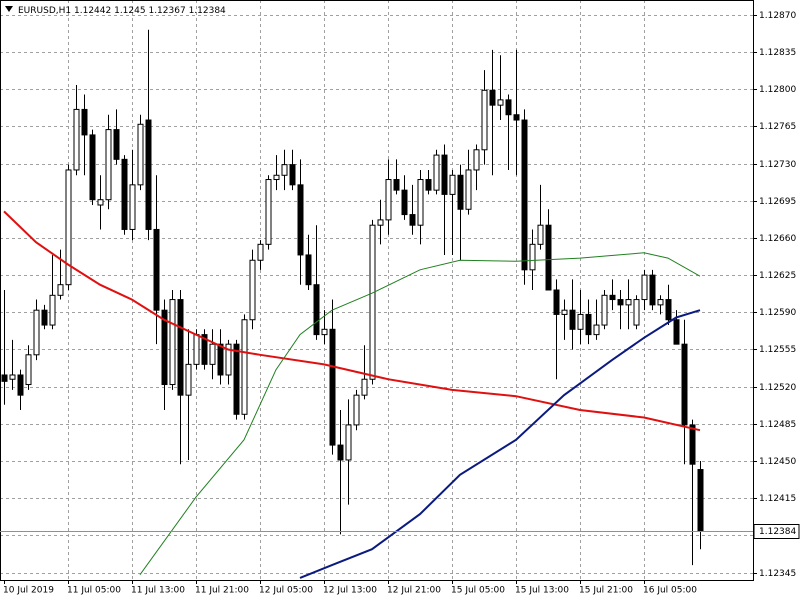 The width and height of the screenshot is (800, 600). I want to click on x-tick-label: 15 Jul 05:00, so click(478, 591).